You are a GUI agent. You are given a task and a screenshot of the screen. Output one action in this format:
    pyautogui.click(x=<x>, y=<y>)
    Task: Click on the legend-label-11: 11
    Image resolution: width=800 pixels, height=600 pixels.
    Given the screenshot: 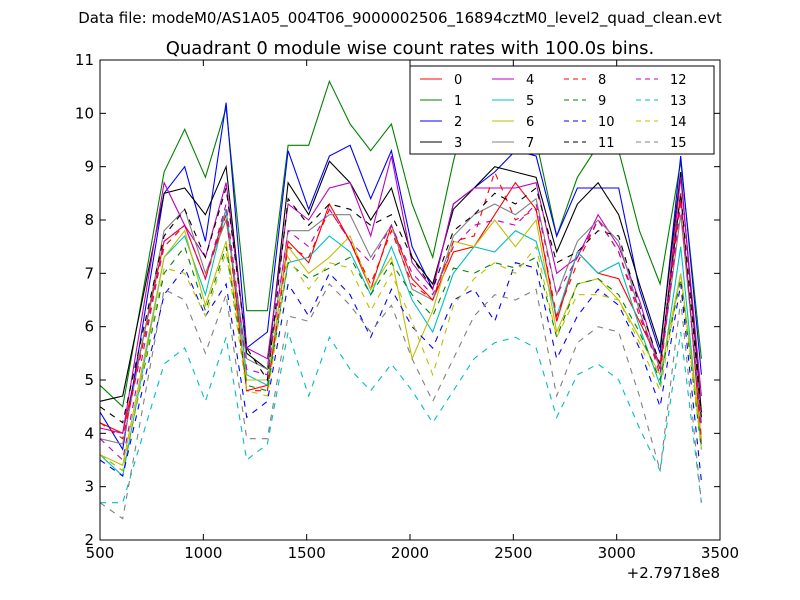 What is the action you would take?
    pyautogui.click(x=606, y=143)
    